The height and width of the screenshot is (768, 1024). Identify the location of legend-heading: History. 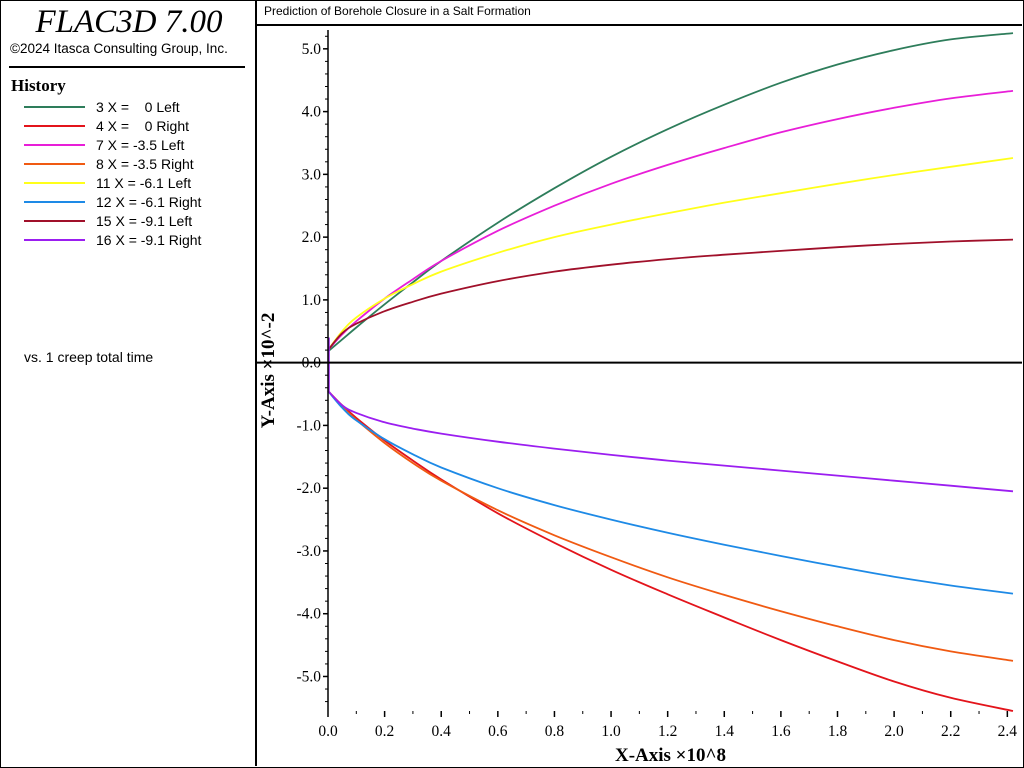
(38, 85).